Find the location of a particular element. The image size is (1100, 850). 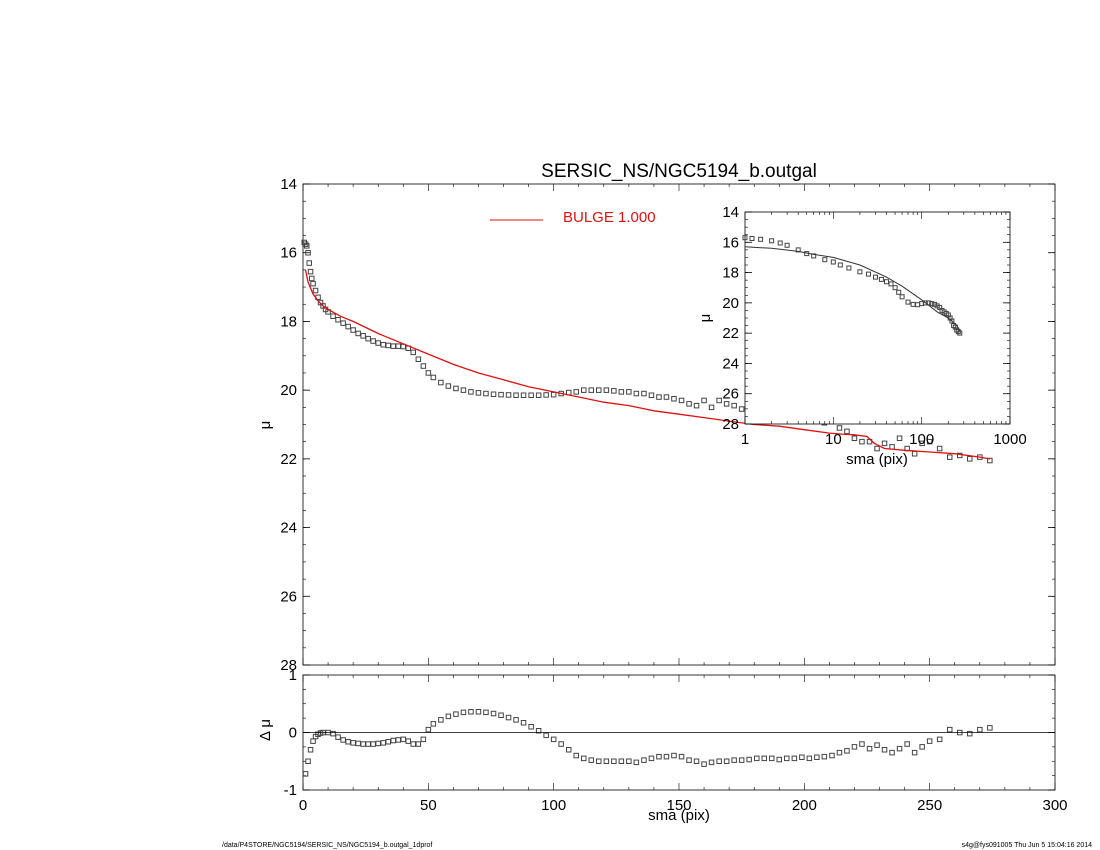

x-tick-label: 100 is located at coordinates (921, 439).